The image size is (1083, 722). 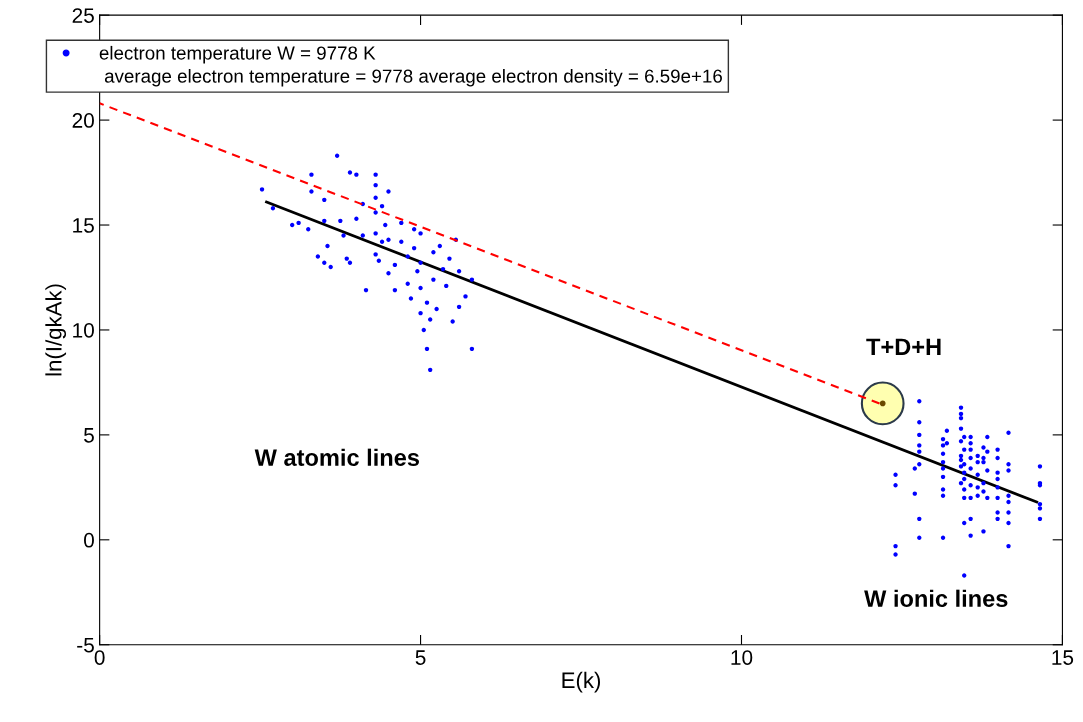 I want to click on y-tick-label: -5, so click(x=85, y=645).